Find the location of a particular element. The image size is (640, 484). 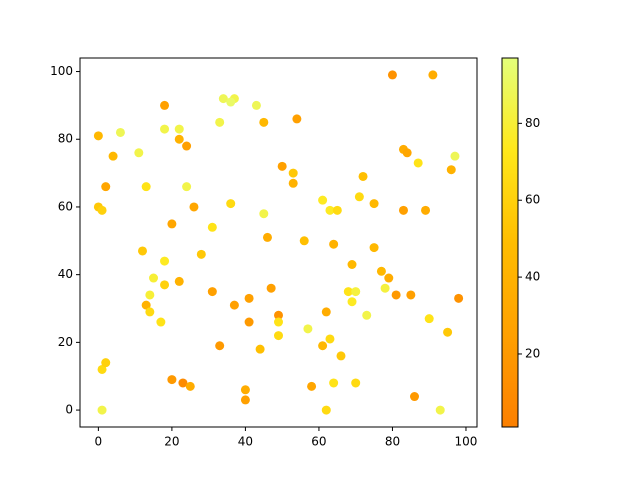

y-tick-label: 100 is located at coordinates (61, 71).